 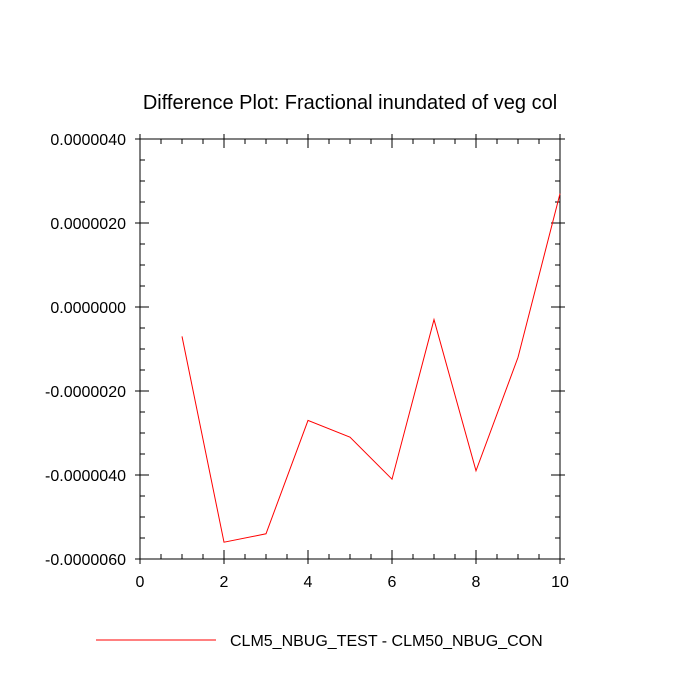 I want to click on y-tick-label: 0.0000000, so click(x=88, y=308).